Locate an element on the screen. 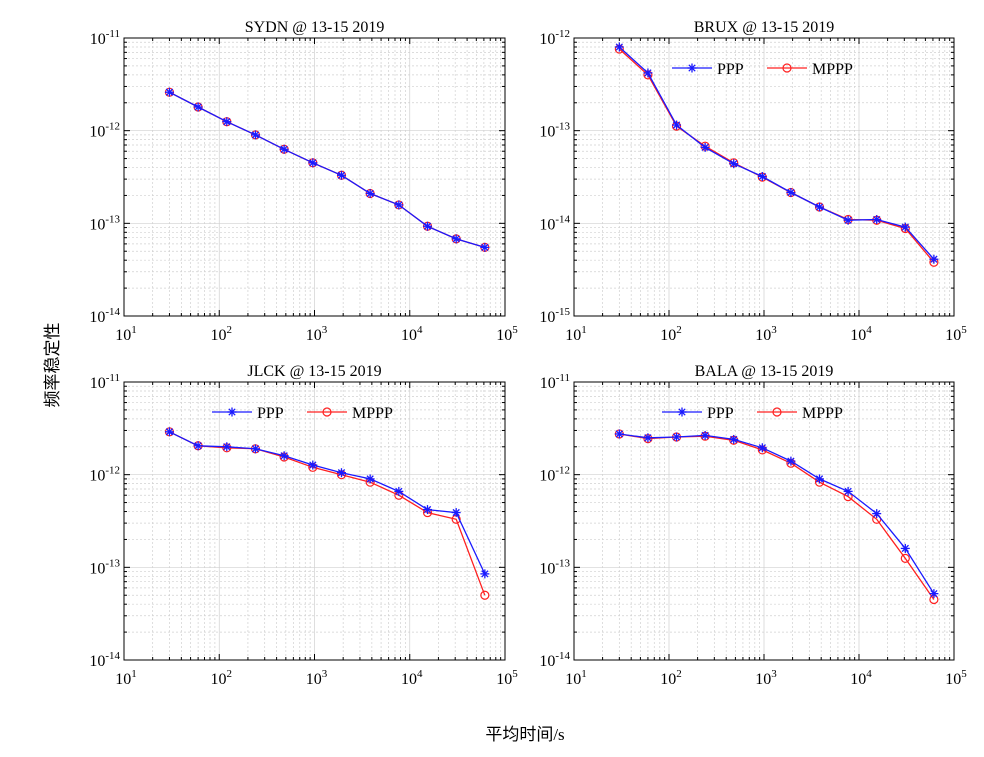 The image size is (984, 757). chart-title: BALA @ 13-15 2019 is located at coordinates (764, 371).